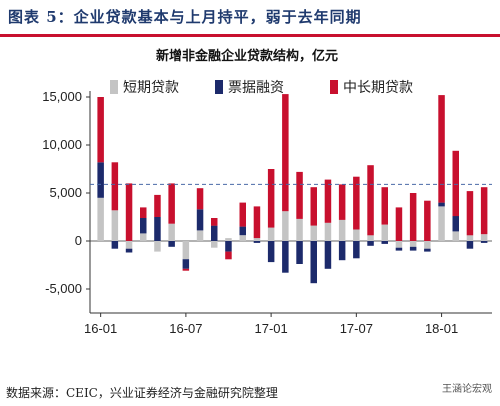 The image size is (500, 406). Describe the element at coordinates (270, 328) in the screenshot. I see `x-tick-label: 17-01` at that location.